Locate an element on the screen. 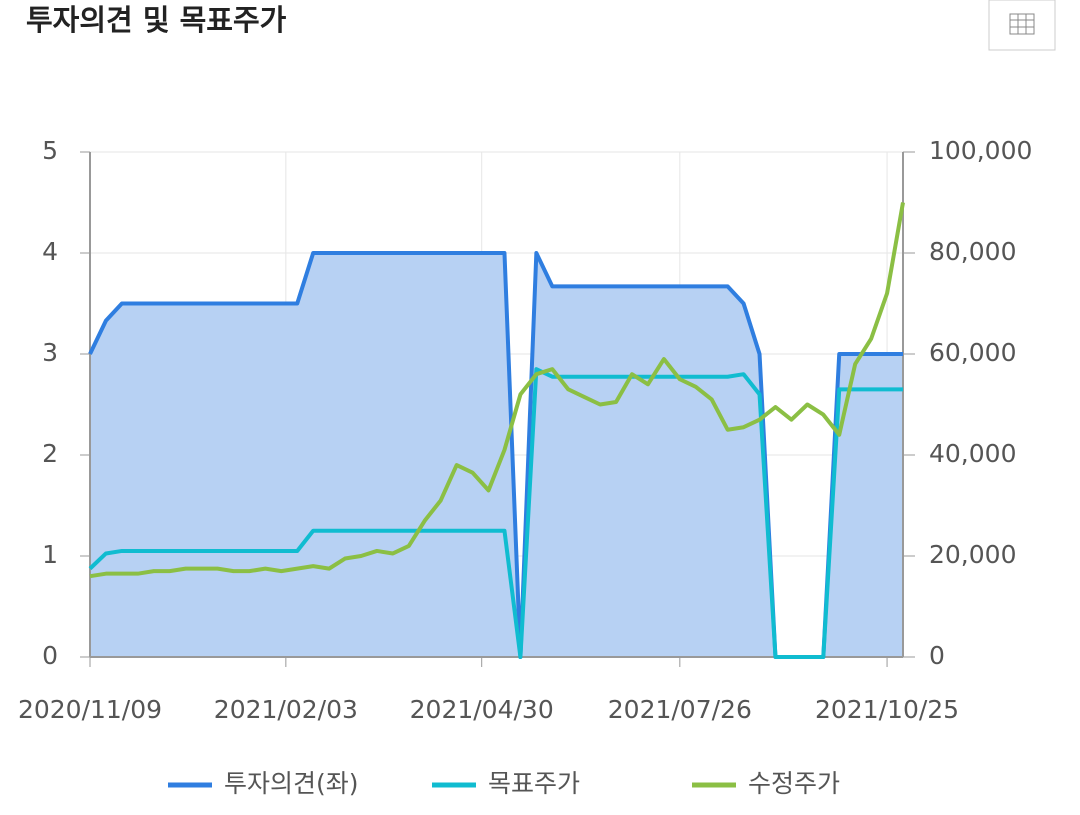 This screenshot has height=815, width=1080. x-tick-label: 2020/11/09 is located at coordinates (90, 709).